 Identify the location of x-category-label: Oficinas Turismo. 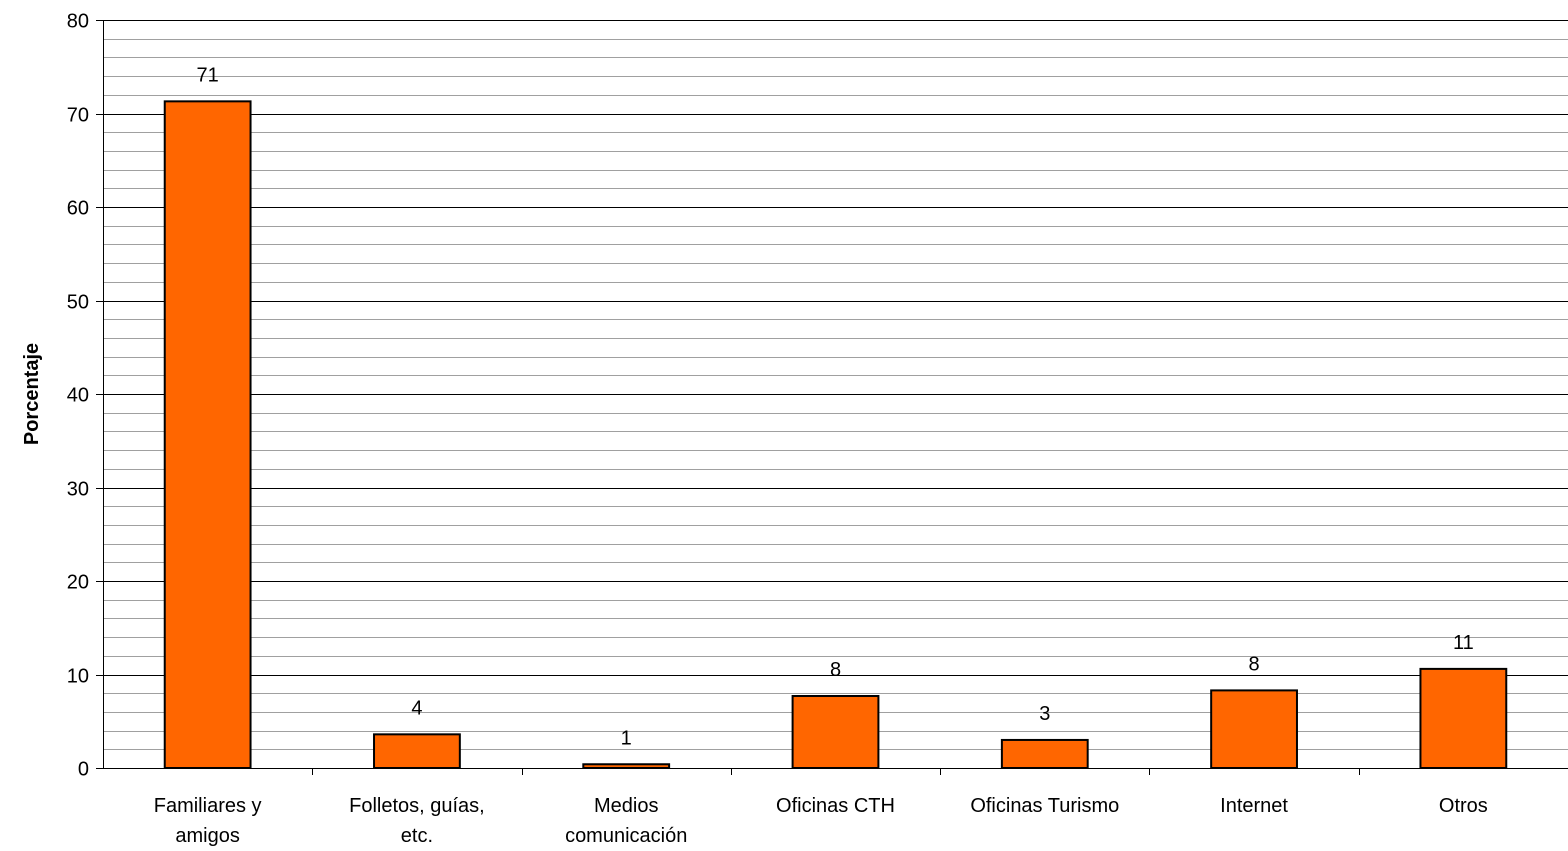
(1044, 806).